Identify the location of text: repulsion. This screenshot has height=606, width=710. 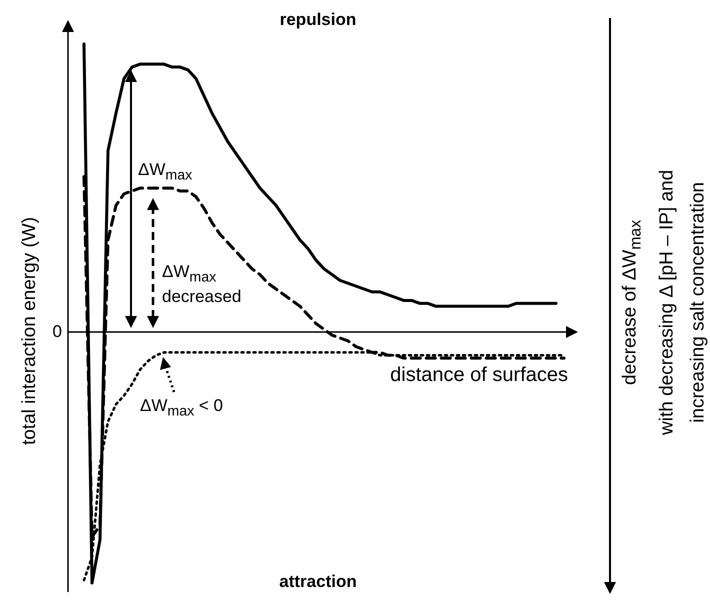
(318, 20).